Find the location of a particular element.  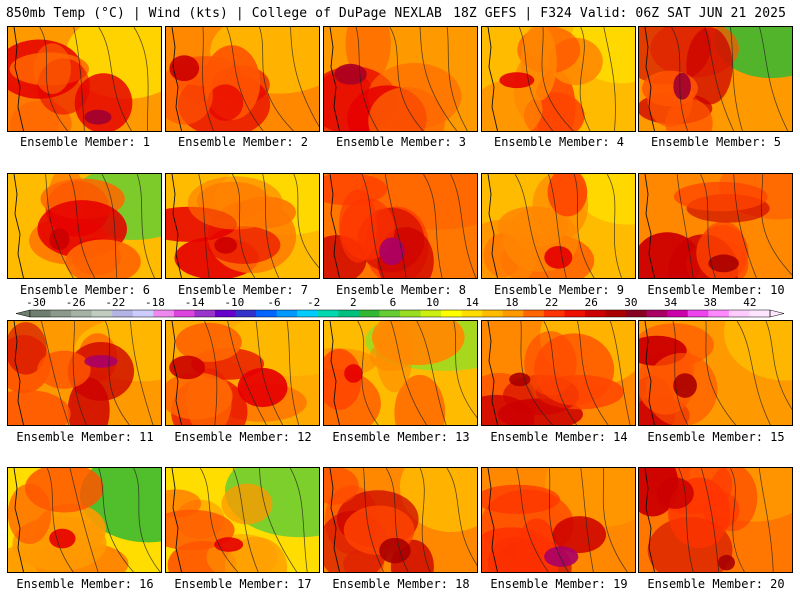

colorbar-tick-label: 26 is located at coordinates (591, 302).